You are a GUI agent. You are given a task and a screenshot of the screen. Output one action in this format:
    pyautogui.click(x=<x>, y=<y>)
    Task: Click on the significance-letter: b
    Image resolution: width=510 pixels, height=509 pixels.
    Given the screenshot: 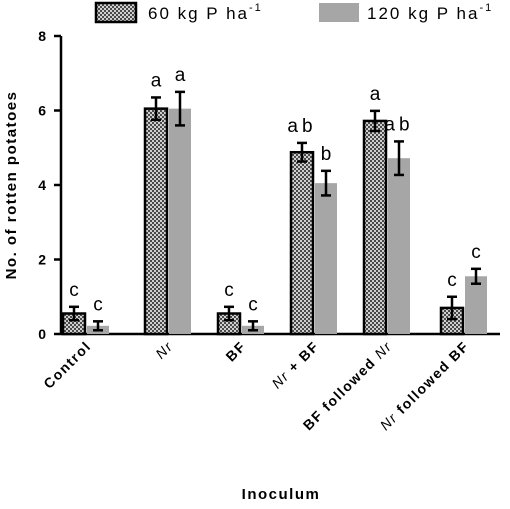 What is the action you would take?
    pyautogui.click(x=326, y=154)
    